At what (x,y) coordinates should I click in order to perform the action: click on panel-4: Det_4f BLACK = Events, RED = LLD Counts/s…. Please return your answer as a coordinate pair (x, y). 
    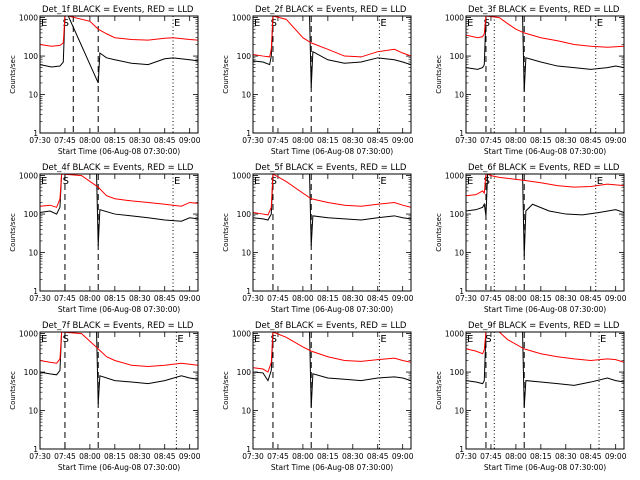
    Looking at the image, I should click on (105, 238).